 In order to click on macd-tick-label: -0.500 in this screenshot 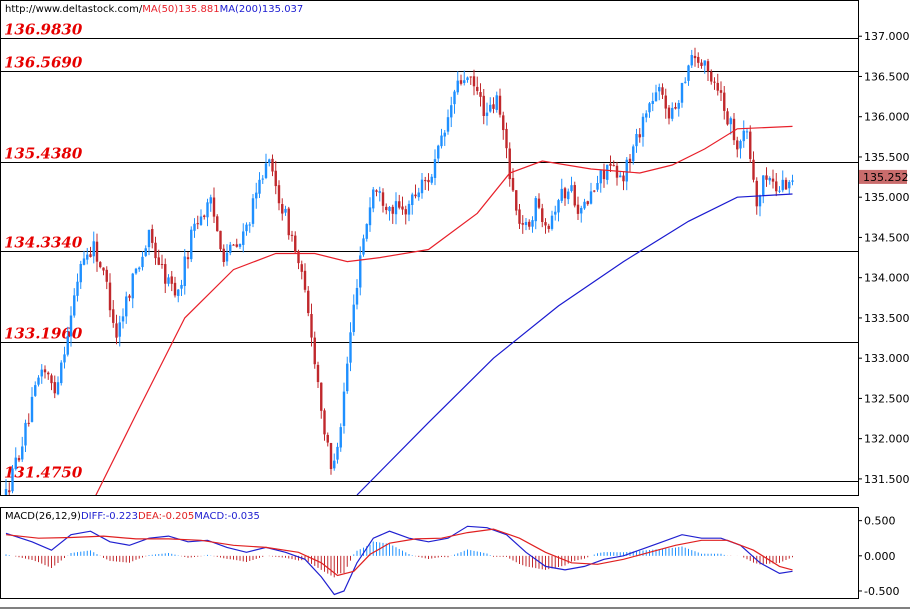, I will do `click(881, 591)`.